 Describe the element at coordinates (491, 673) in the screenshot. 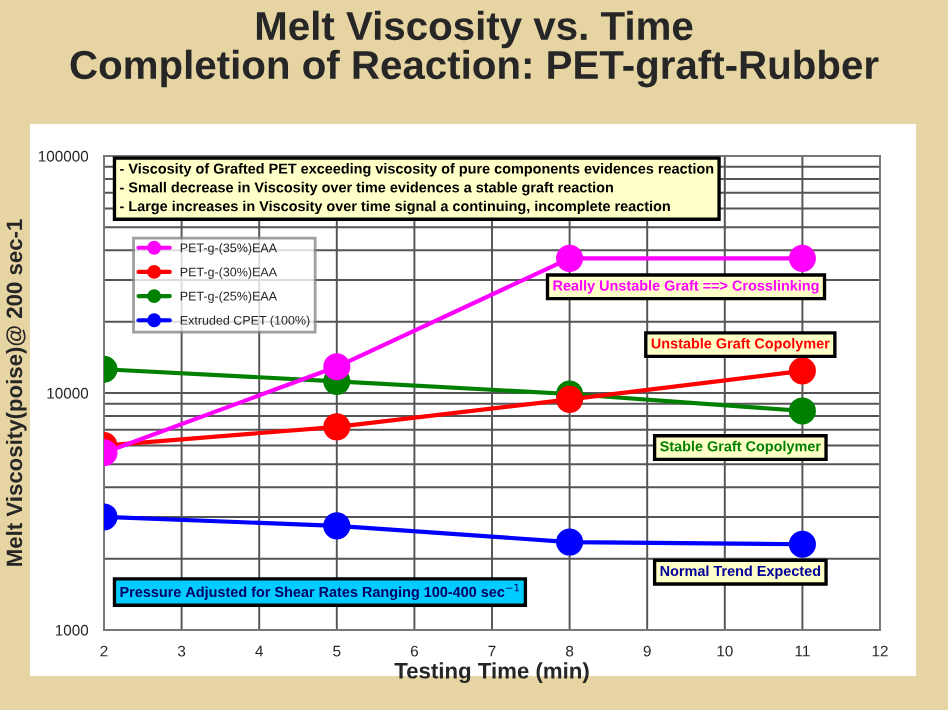

I see `x-axis-title: Testing Time (min)` at that location.